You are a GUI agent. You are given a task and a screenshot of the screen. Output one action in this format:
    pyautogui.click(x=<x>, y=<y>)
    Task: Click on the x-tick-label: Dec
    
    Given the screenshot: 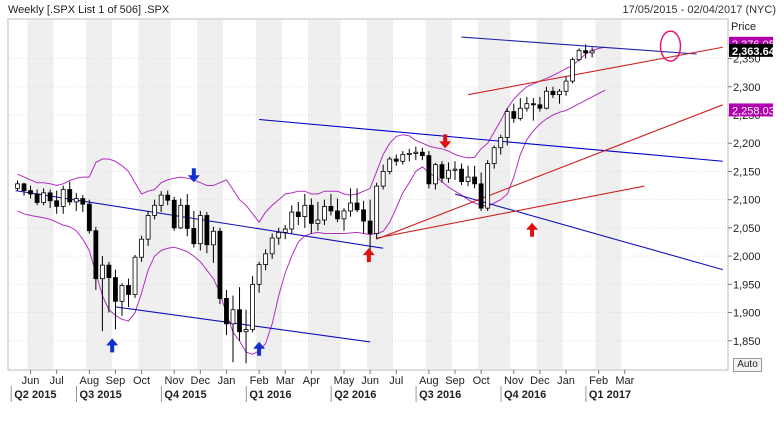 What is the action you would take?
    pyautogui.click(x=201, y=381)
    